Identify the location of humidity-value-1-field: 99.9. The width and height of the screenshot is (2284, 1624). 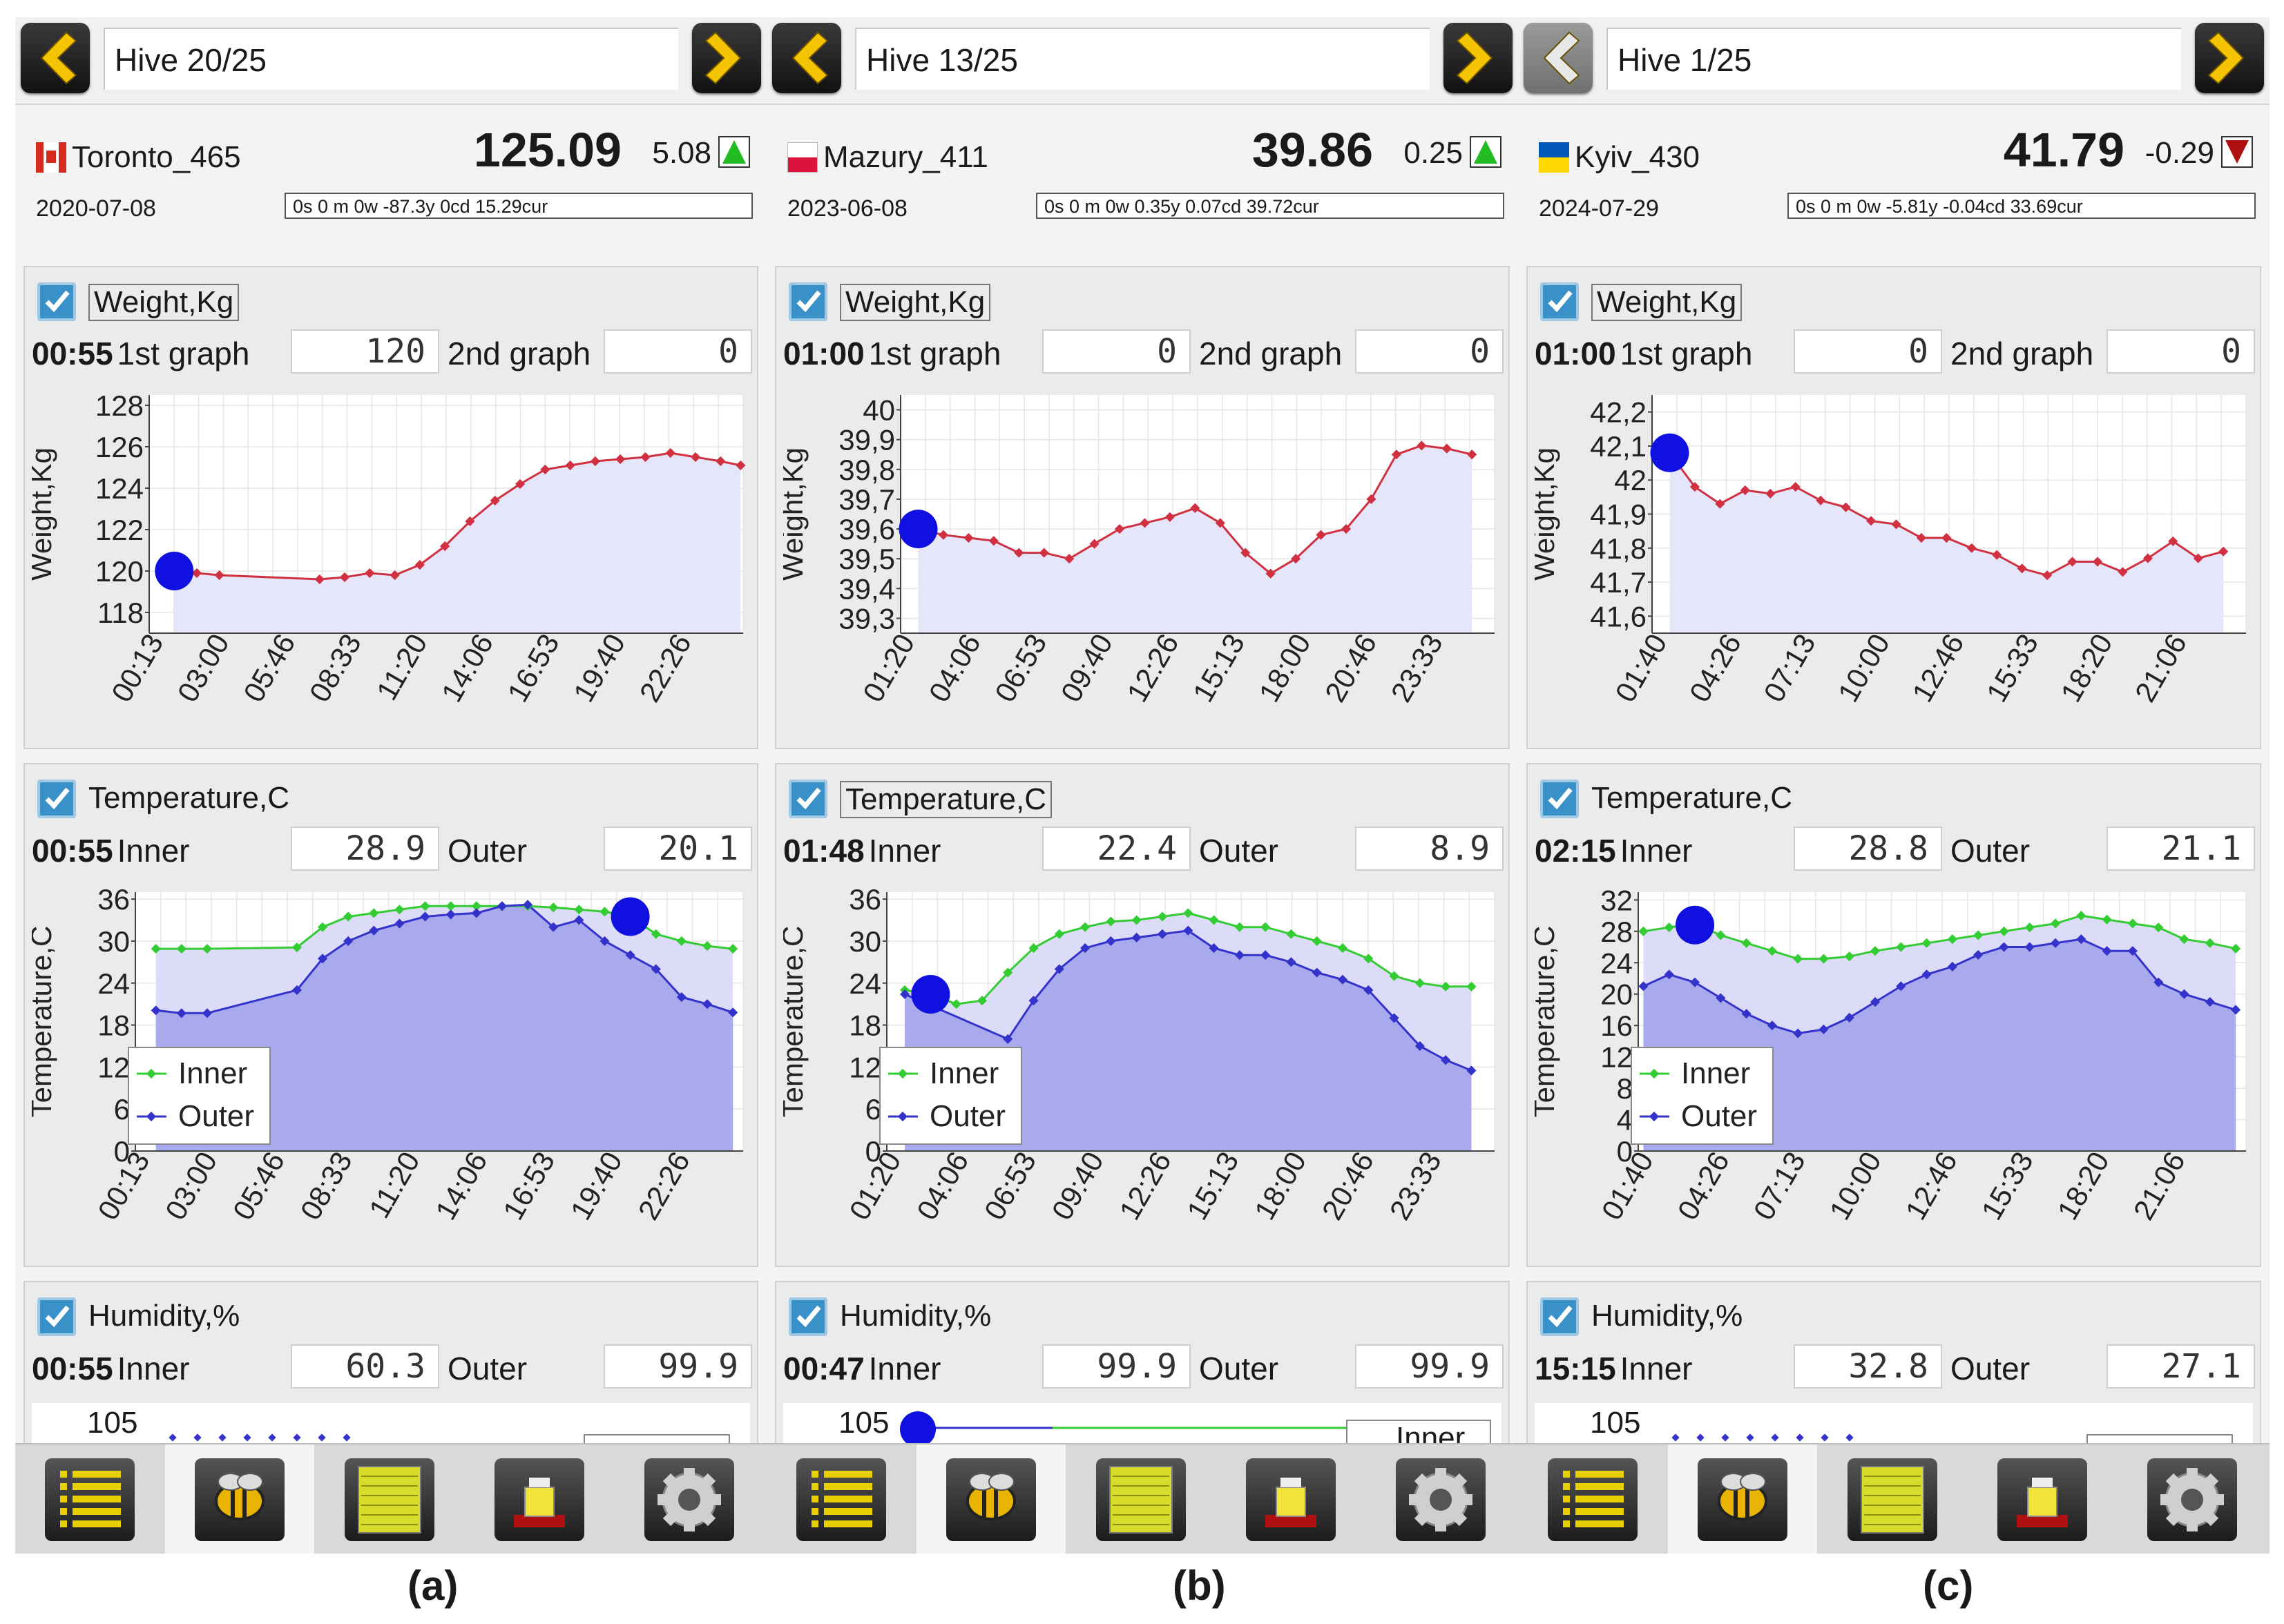
(1116, 1366).